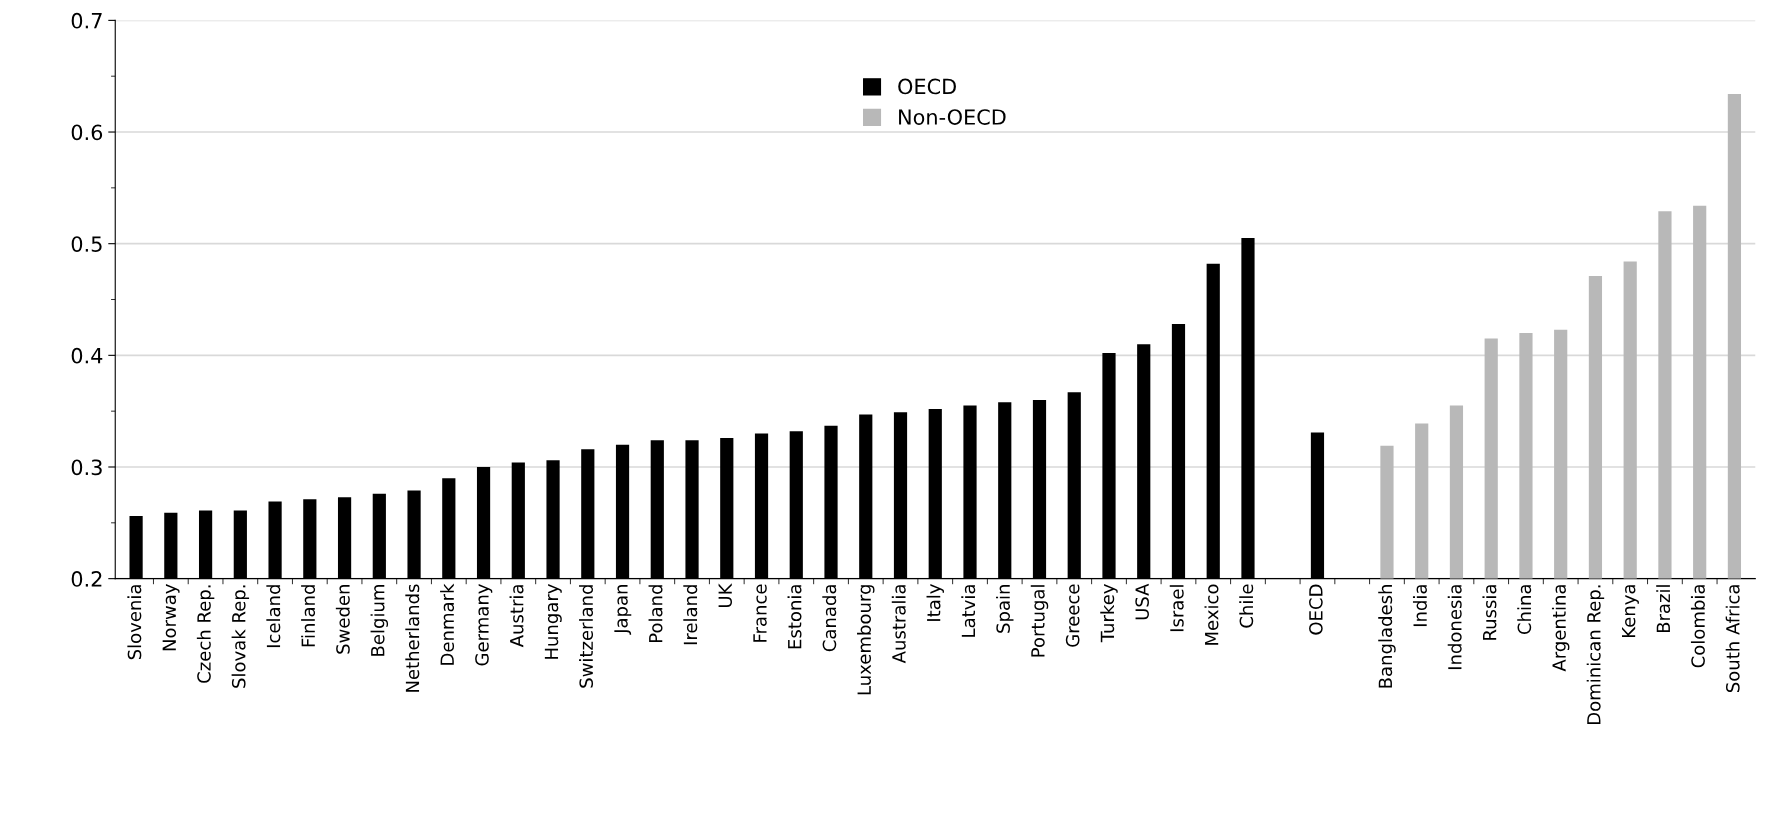 Image resolution: width=1773 pixels, height=815 pixels. What do you see at coordinates (952, 117) in the screenshot?
I see `legend-label: Non-OECD` at bounding box center [952, 117].